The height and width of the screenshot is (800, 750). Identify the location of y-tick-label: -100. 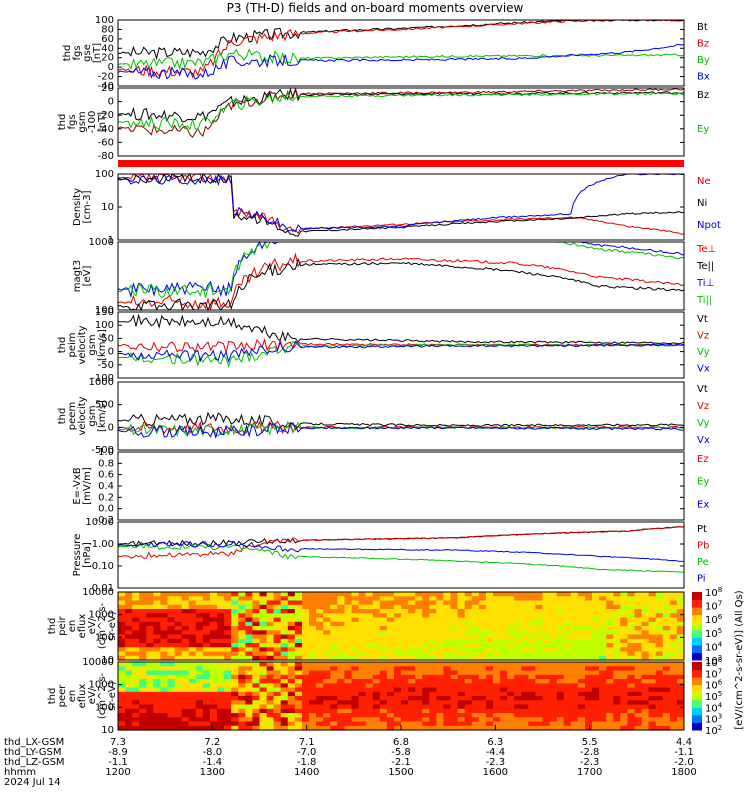
(102, 378).